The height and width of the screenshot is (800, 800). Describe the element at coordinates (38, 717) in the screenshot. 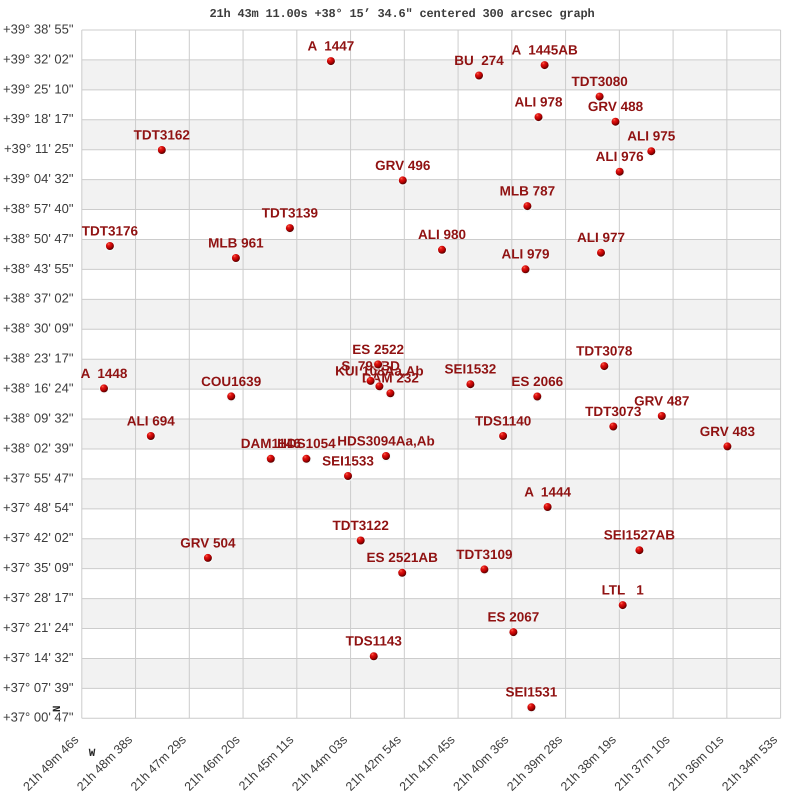

I see `svg-text: +37° 00' 47"` at that location.